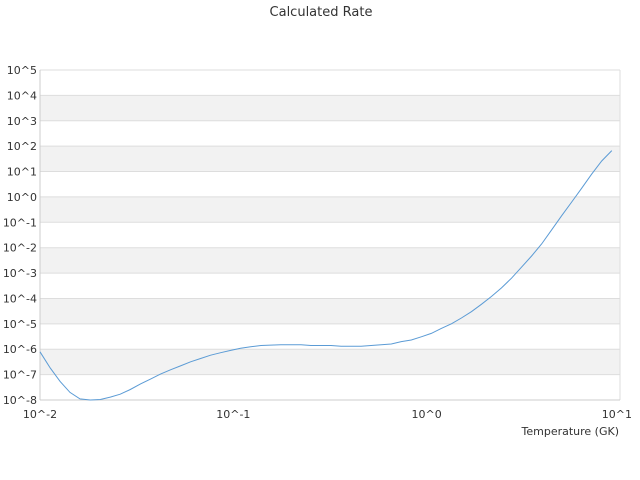 Image resolution: width=640 pixels, height=480 pixels. Describe the element at coordinates (22, 70) in the screenshot. I see `y-tick-label: 10^5` at that location.